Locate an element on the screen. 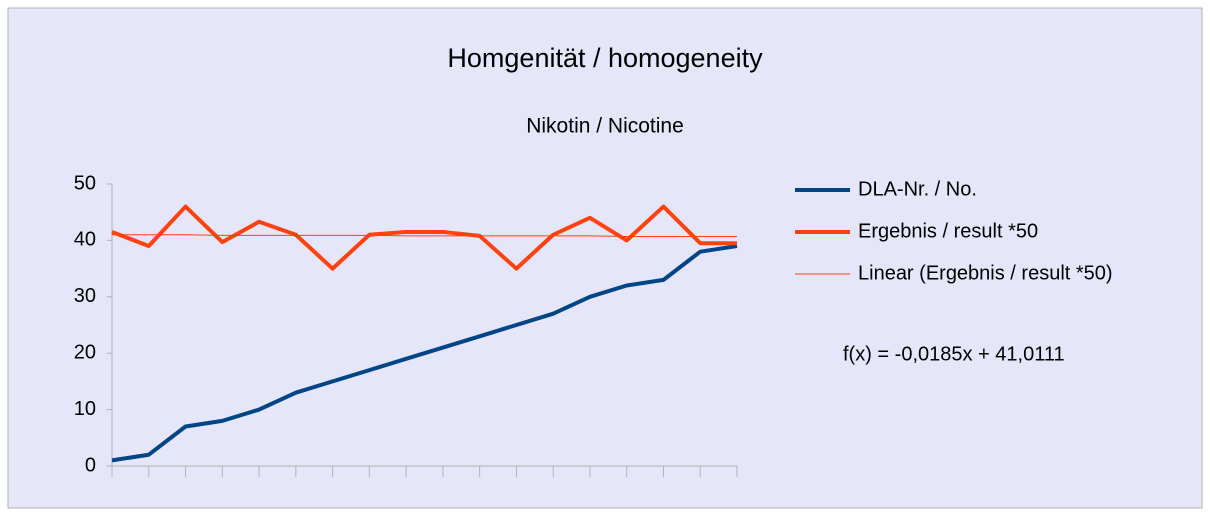 This screenshot has height=517, width=1210. y-tick-label: 30 is located at coordinates (85, 296).